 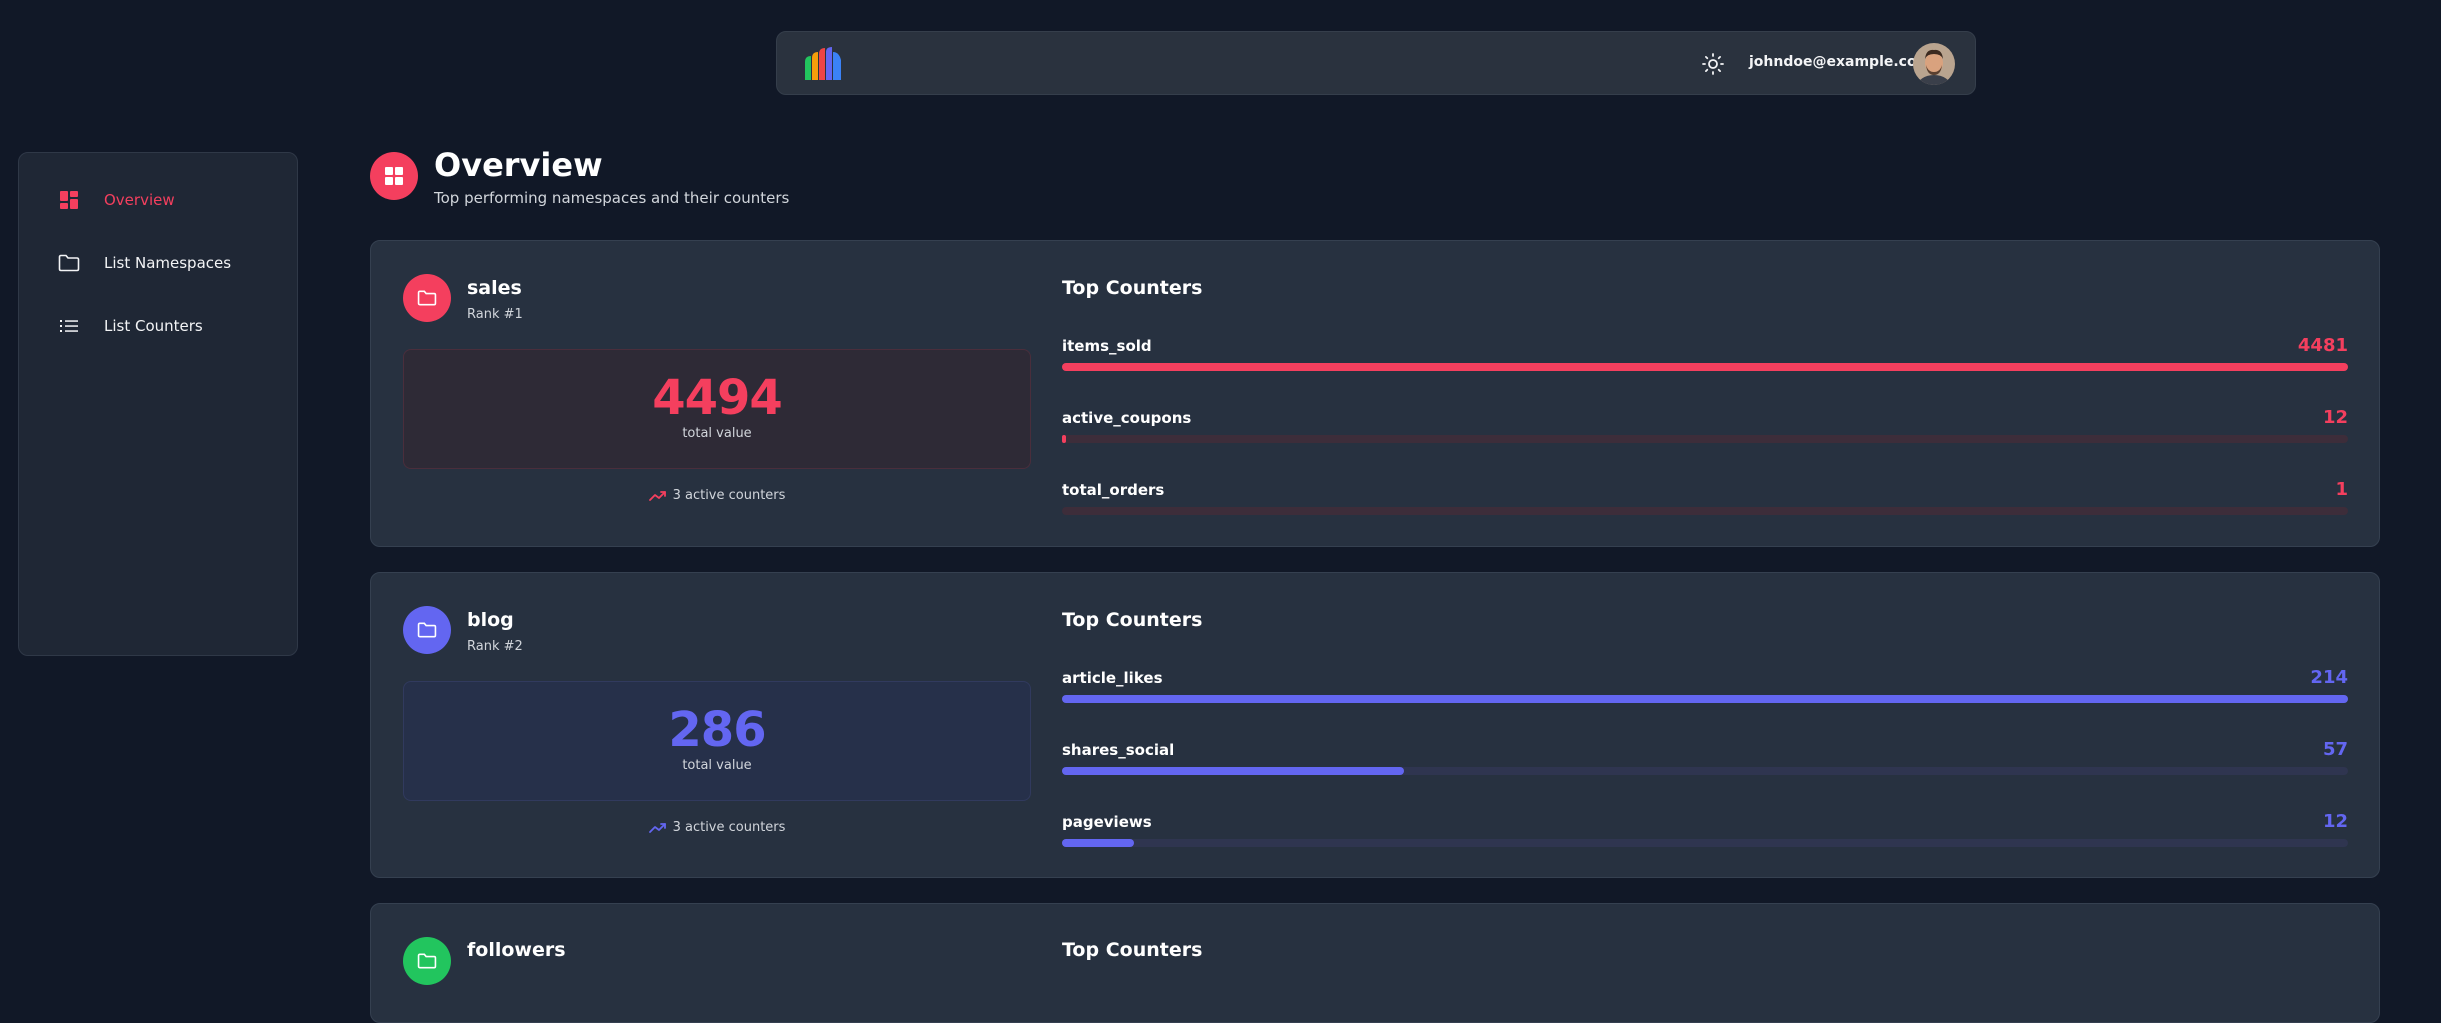 I want to click on total-value-box: 286 total value, so click(x=717, y=741).